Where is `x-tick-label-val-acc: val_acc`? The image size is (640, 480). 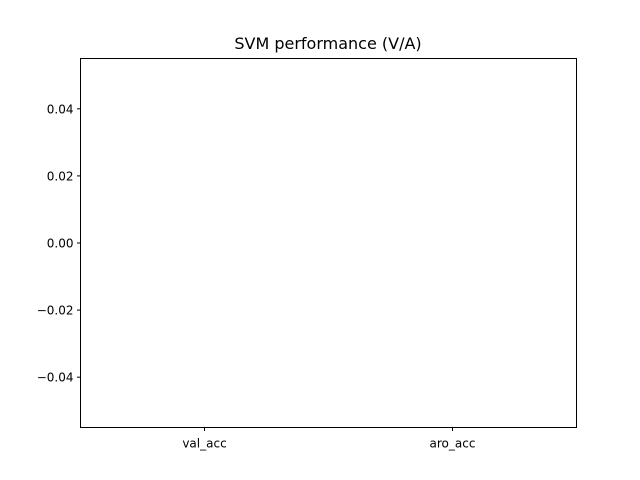
x-tick-label-val-acc: val_acc is located at coordinates (204, 444).